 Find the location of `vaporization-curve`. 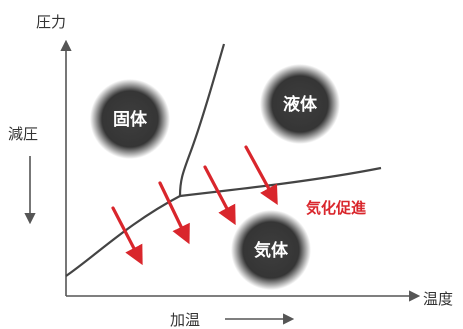

vaporization-curve is located at coordinates (280, 182).